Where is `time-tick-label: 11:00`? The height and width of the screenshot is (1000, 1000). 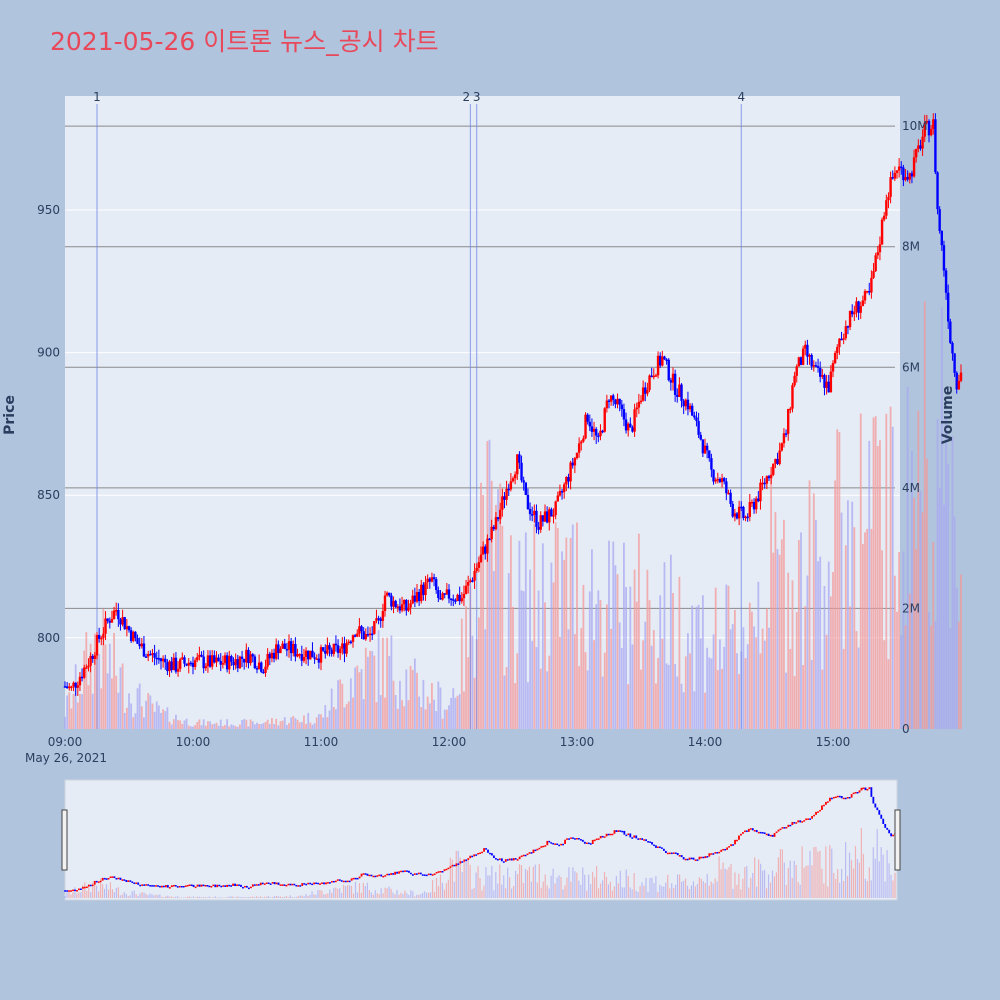
time-tick-label: 11:00 is located at coordinates (321, 742).